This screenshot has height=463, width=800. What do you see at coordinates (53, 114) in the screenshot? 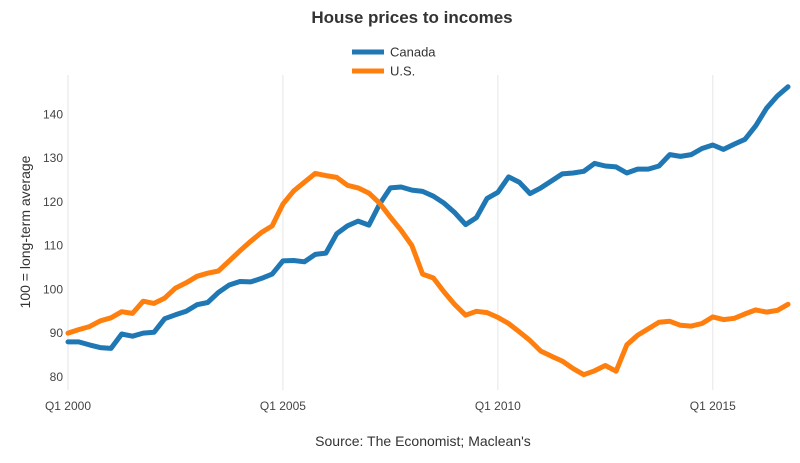
I see `y-tick-label: 140` at bounding box center [53, 114].